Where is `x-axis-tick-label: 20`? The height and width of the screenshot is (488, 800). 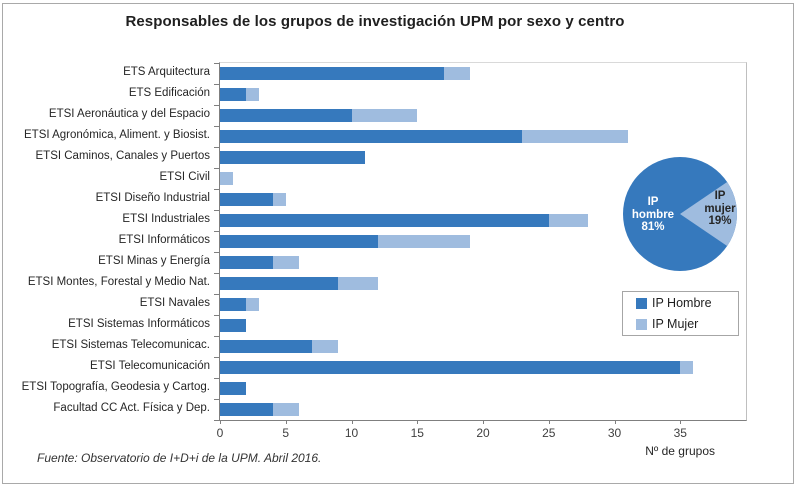 x-axis-tick-label: 20 is located at coordinates (483, 433).